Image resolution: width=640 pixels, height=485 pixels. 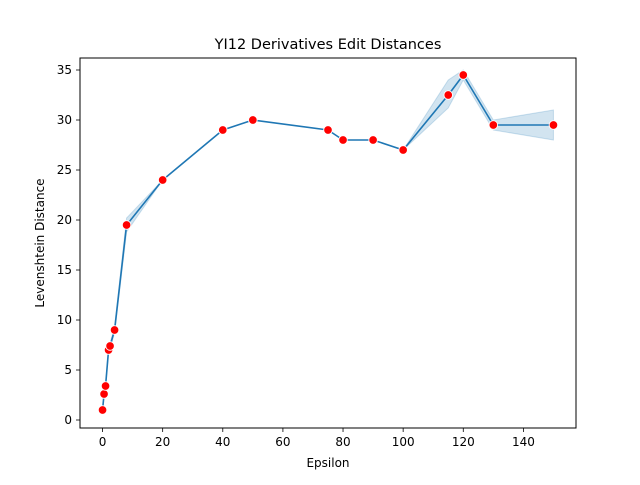 I want to click on chart-title: YI12 Derivatives Edit Distances, so click(x=328, y=45).